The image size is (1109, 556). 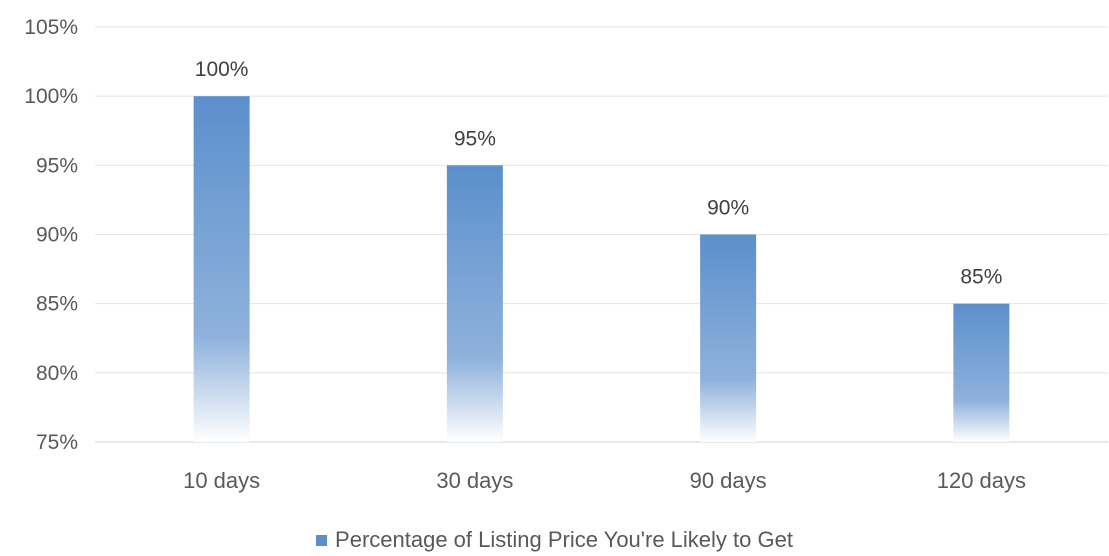 I want to click on data-label: 85%, so click(x=981, y=277).